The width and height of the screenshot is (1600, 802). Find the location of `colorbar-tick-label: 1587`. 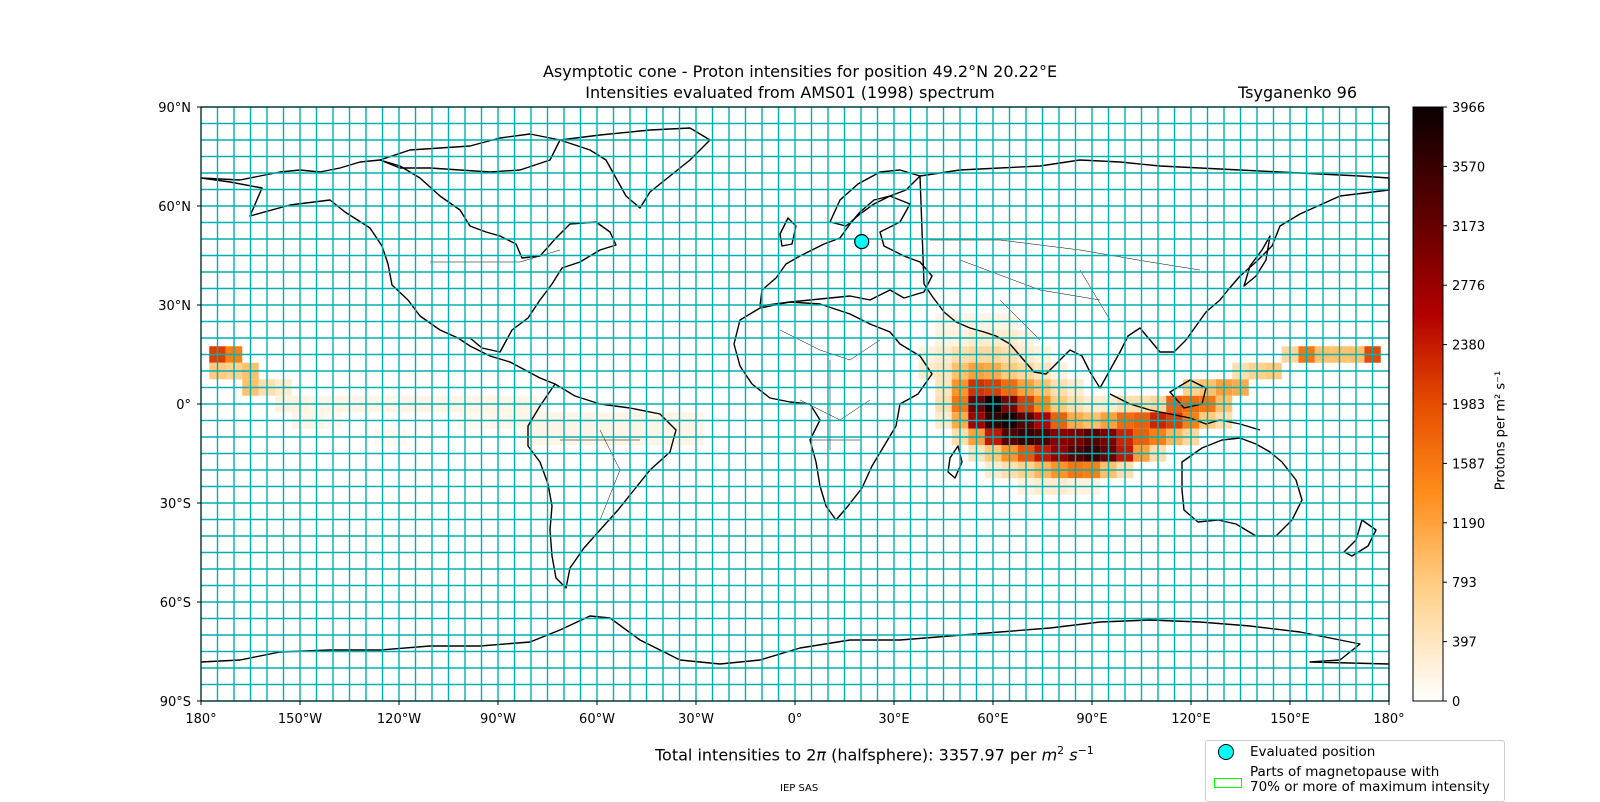

colorbar-tick-label: 1587 is located at coordinates (1468, 464).